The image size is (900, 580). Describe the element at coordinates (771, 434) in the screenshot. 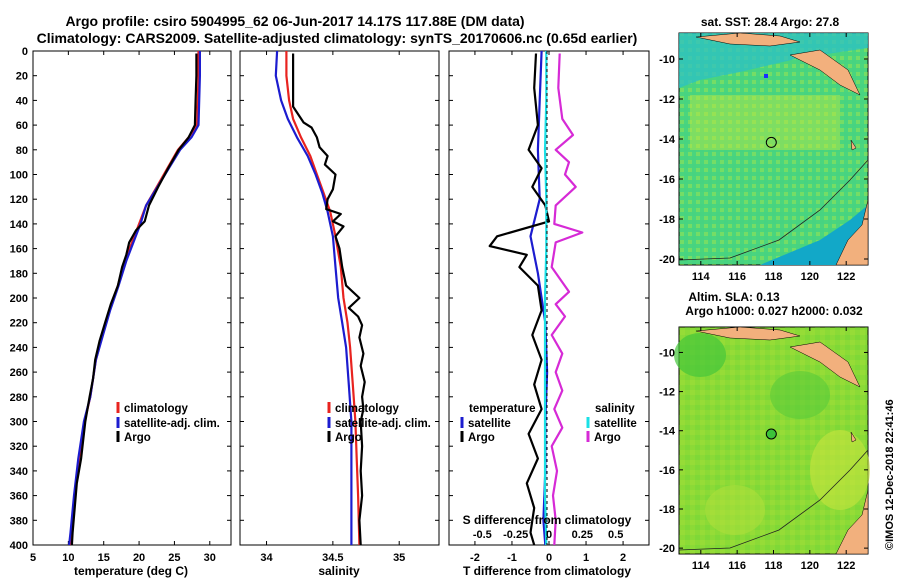

I see `sla-map-argo-marker` at that location.